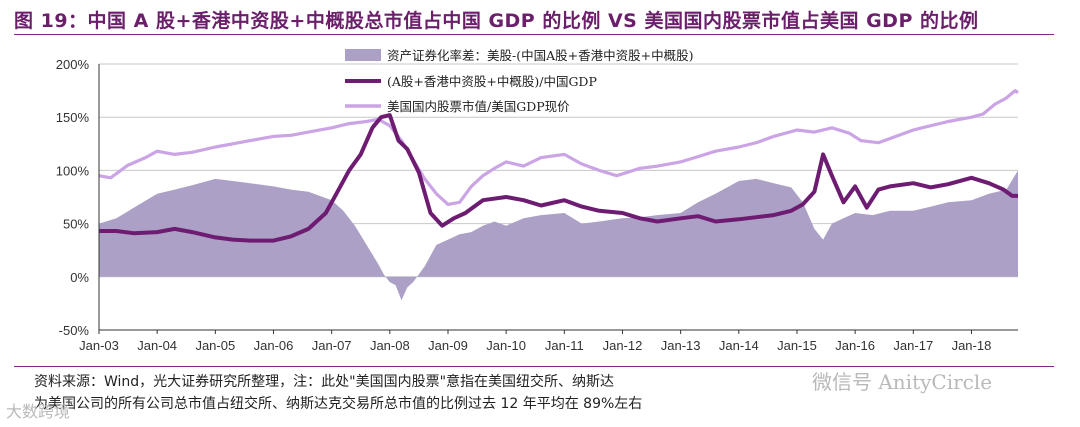  What do you see at coordinates (448, 345) in the screenshot?
I see `x-tick-label: Jan-09` at bounding box center [448, 345].